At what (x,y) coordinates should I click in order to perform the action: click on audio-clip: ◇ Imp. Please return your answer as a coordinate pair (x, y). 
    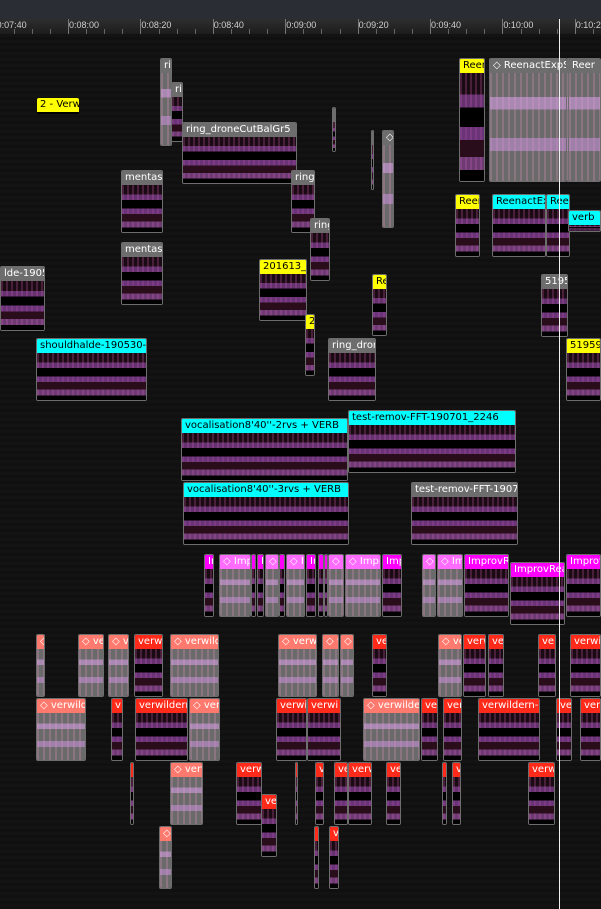
    Looking at the image, I should click on (235, 585).